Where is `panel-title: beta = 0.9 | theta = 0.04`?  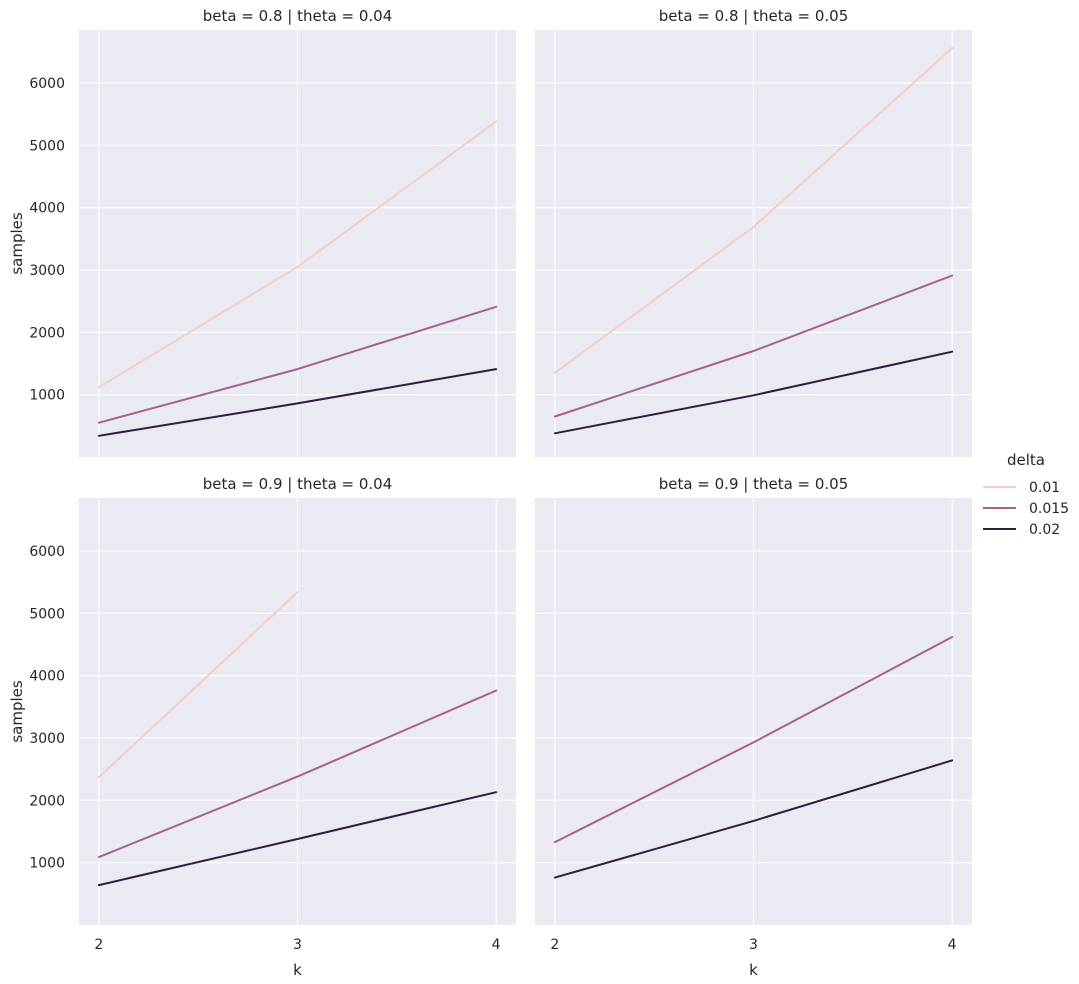
panel-title: beta = 0.9 | theta = 0.04 is located at coordinates (298, 484).